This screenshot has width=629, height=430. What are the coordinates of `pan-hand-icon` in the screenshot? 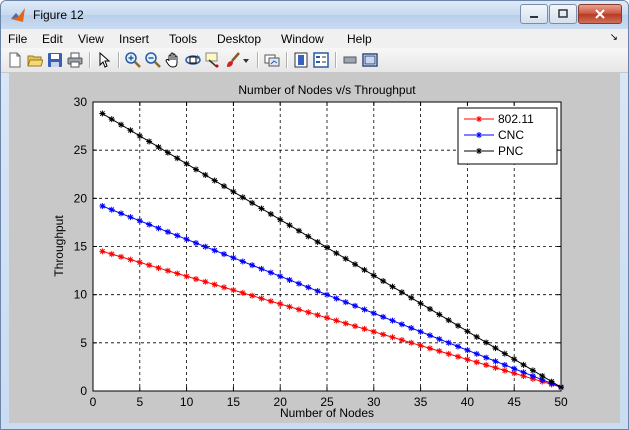 It's located at (173, 60).